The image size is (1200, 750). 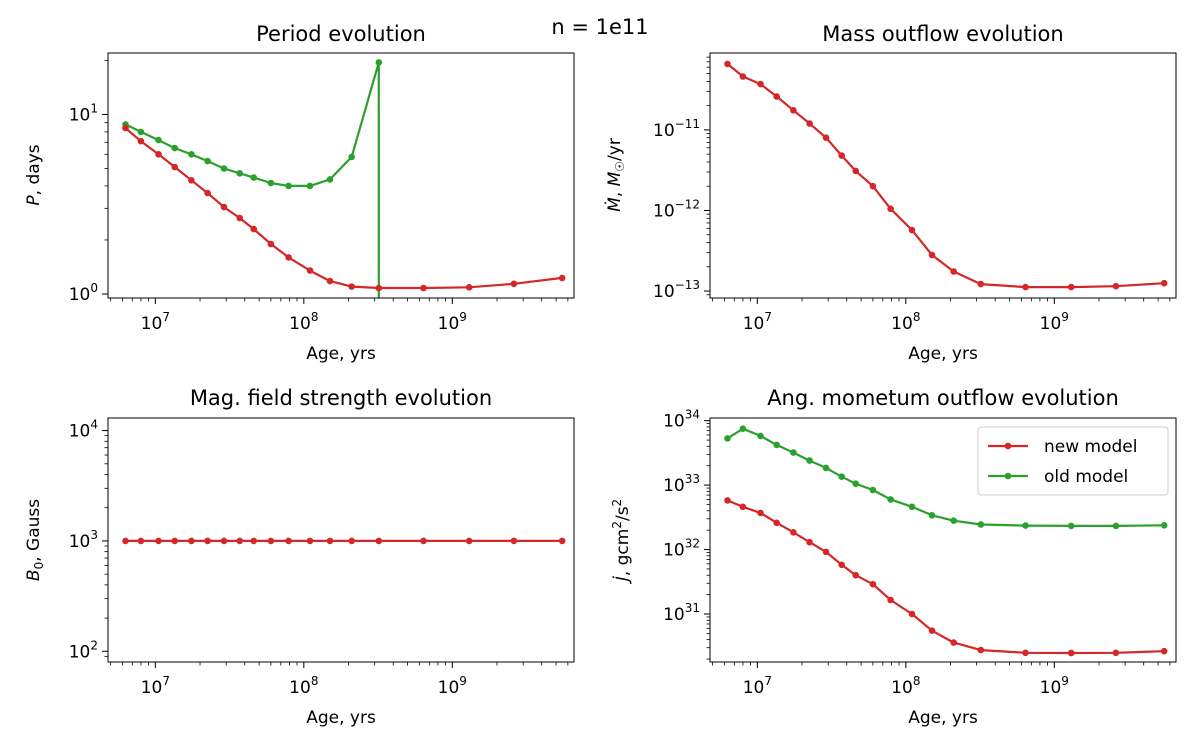 I want to click on y-axis-ticks: 10⁻¹³ 10⁻¹² 10⁻¹¹, so click(x=681, y=179).